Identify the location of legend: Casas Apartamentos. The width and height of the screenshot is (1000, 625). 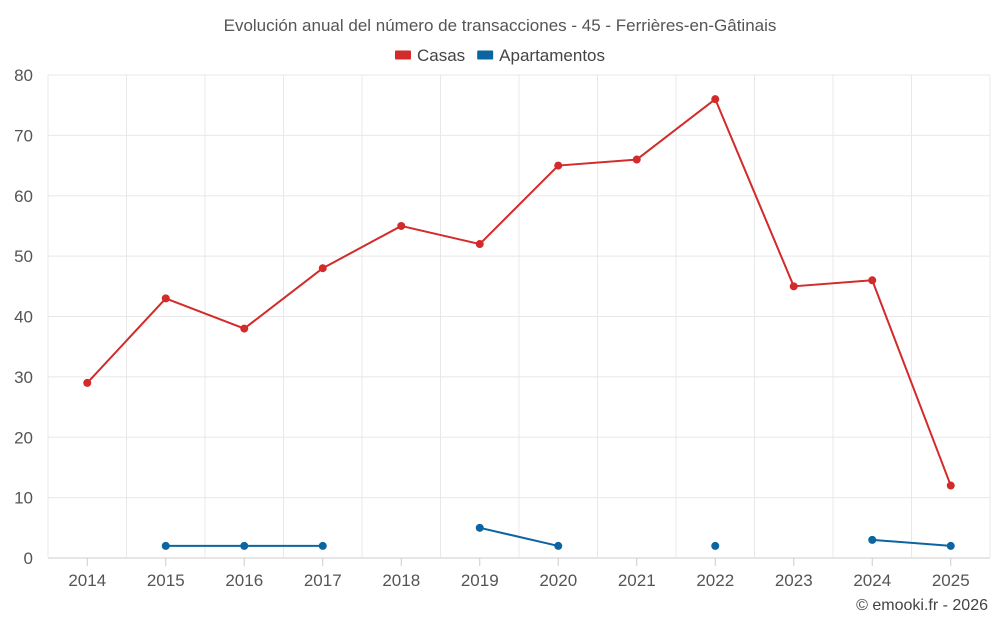
(499, 55).